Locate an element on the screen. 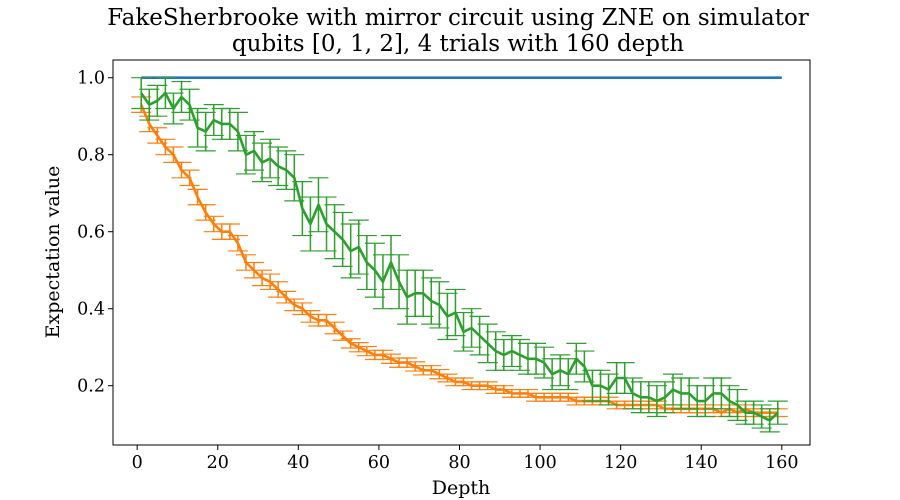 The width and height of the screenshot is (900, 500). x-axis-label: Depth is located at coordinates (461, 488).